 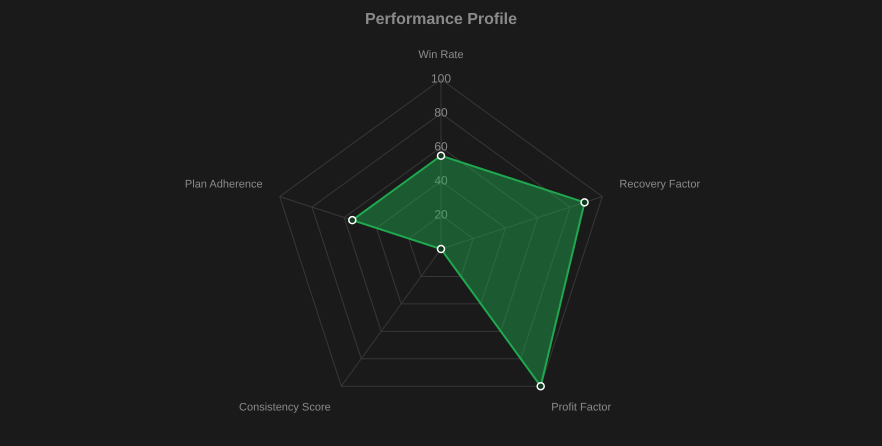 What do you see at coordinates (223, 184) in the screenshot?
I see `spoke-label: Plan Adherence` at bounding box center [223, 184].